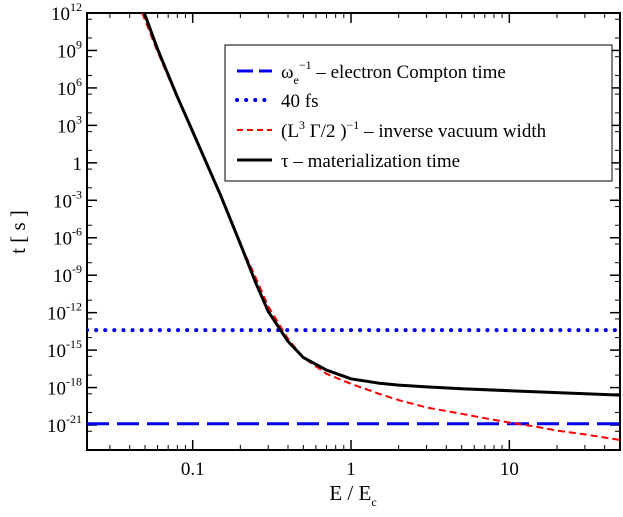  I want to click on x-tick-label: 0.1, so click(193, 469).